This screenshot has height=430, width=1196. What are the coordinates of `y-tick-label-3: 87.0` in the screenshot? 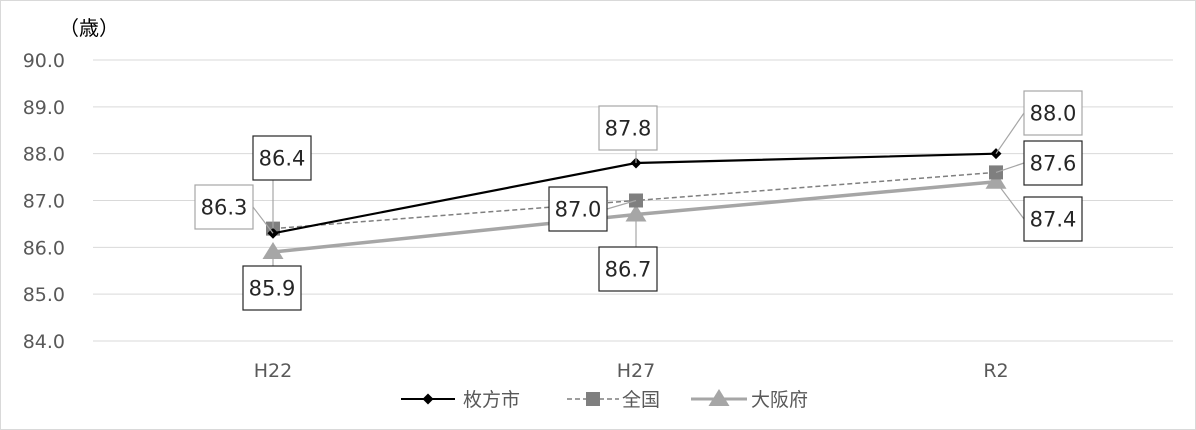 It's located at (44, 202).